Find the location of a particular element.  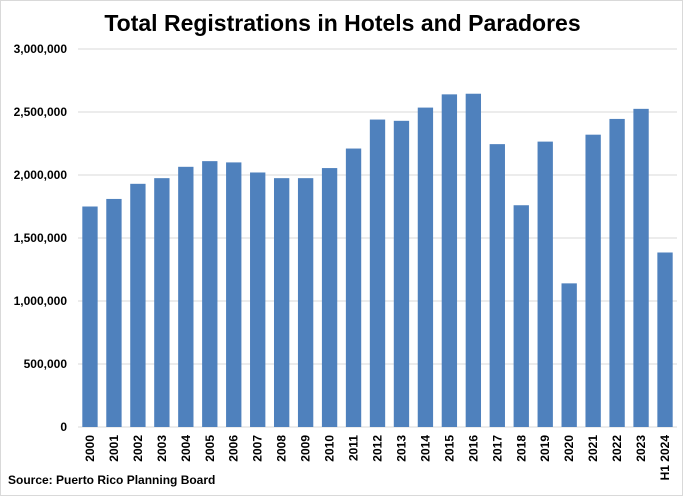

x-tick-label: 2013 is located at coordinates (401, 448).